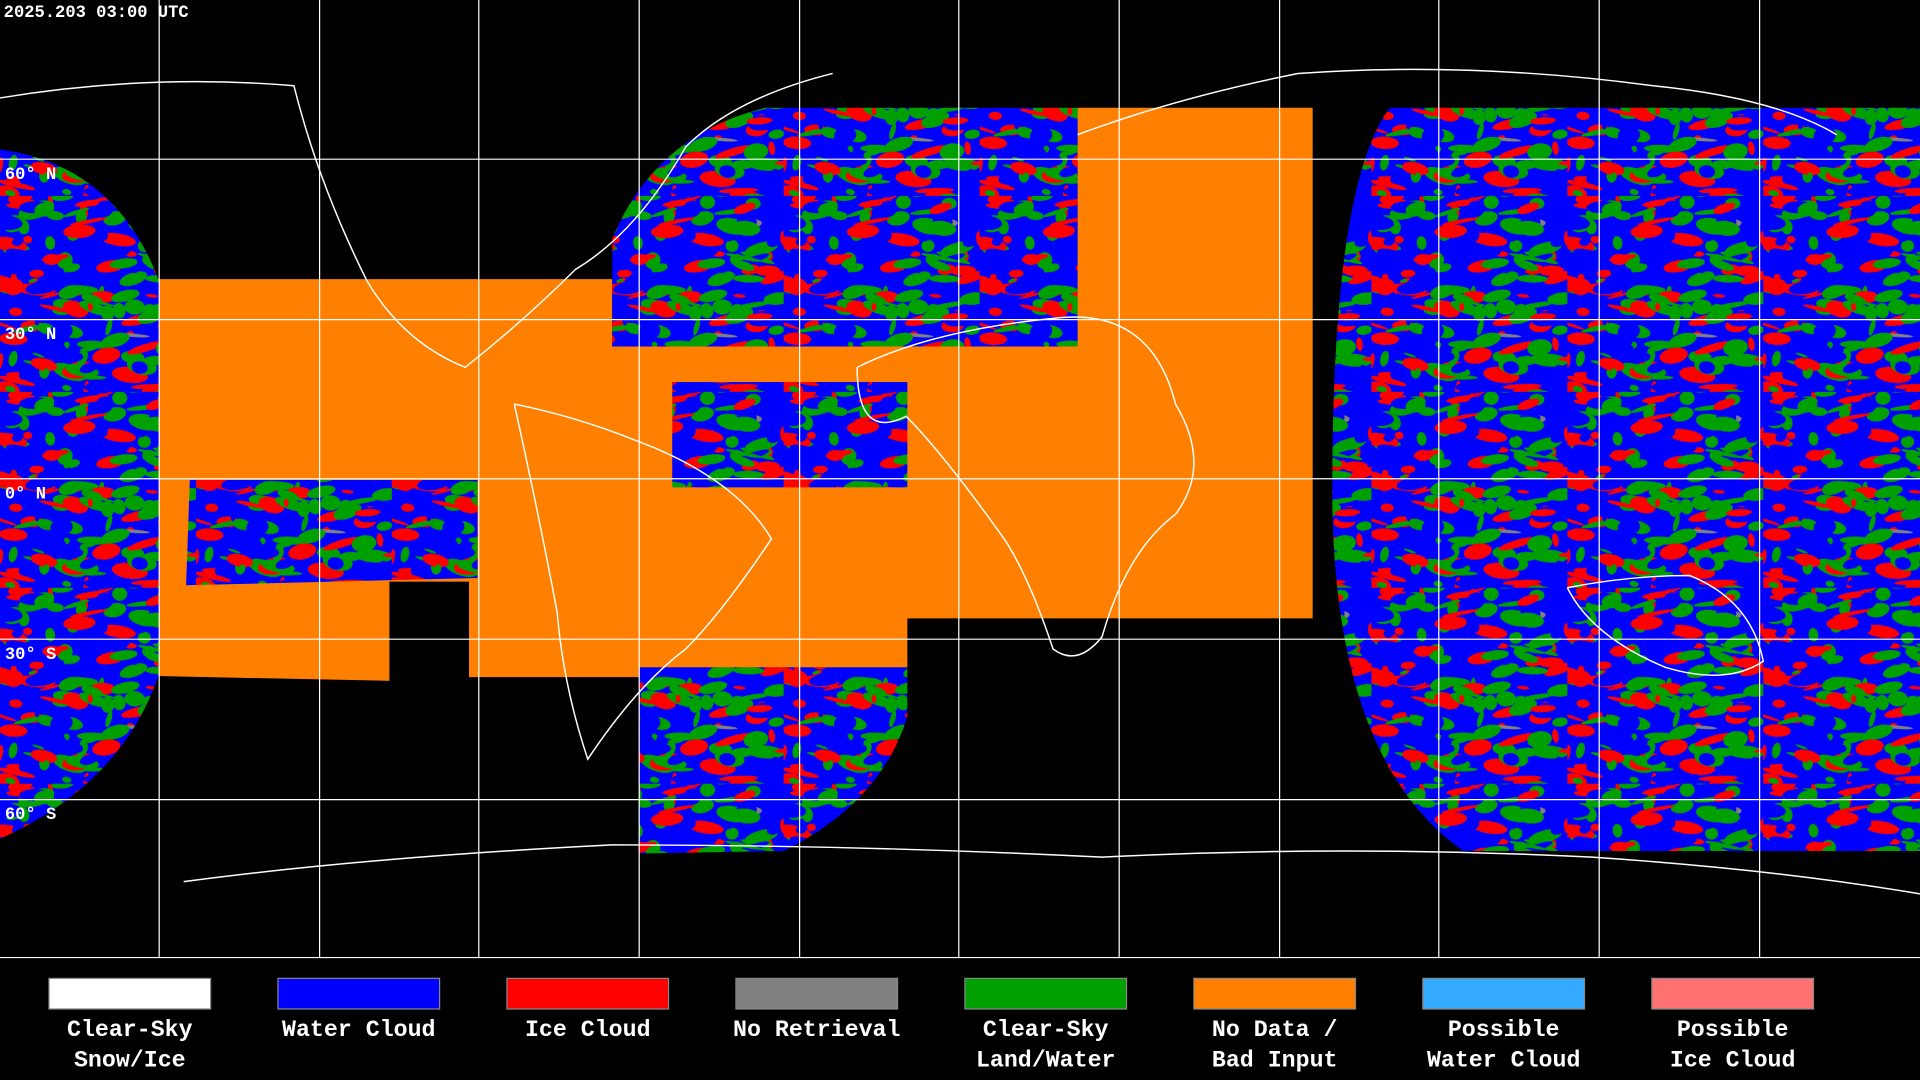 This screenshot has width=1920, height=1080. What do you see at coordinates (845, 227) in the screenshot?
I see `cloud-region-north-atlantic` at bounding box center [845, 227].